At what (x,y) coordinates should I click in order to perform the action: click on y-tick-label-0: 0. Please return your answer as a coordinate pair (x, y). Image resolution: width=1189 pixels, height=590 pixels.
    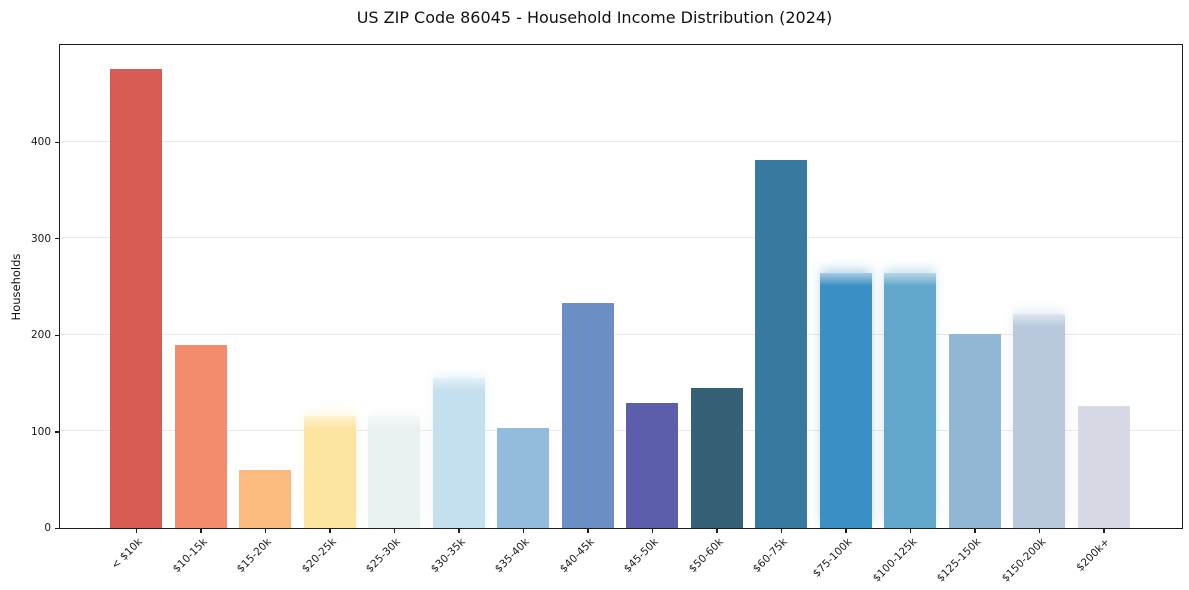
    Looking at the image, I should click on (47, 528).